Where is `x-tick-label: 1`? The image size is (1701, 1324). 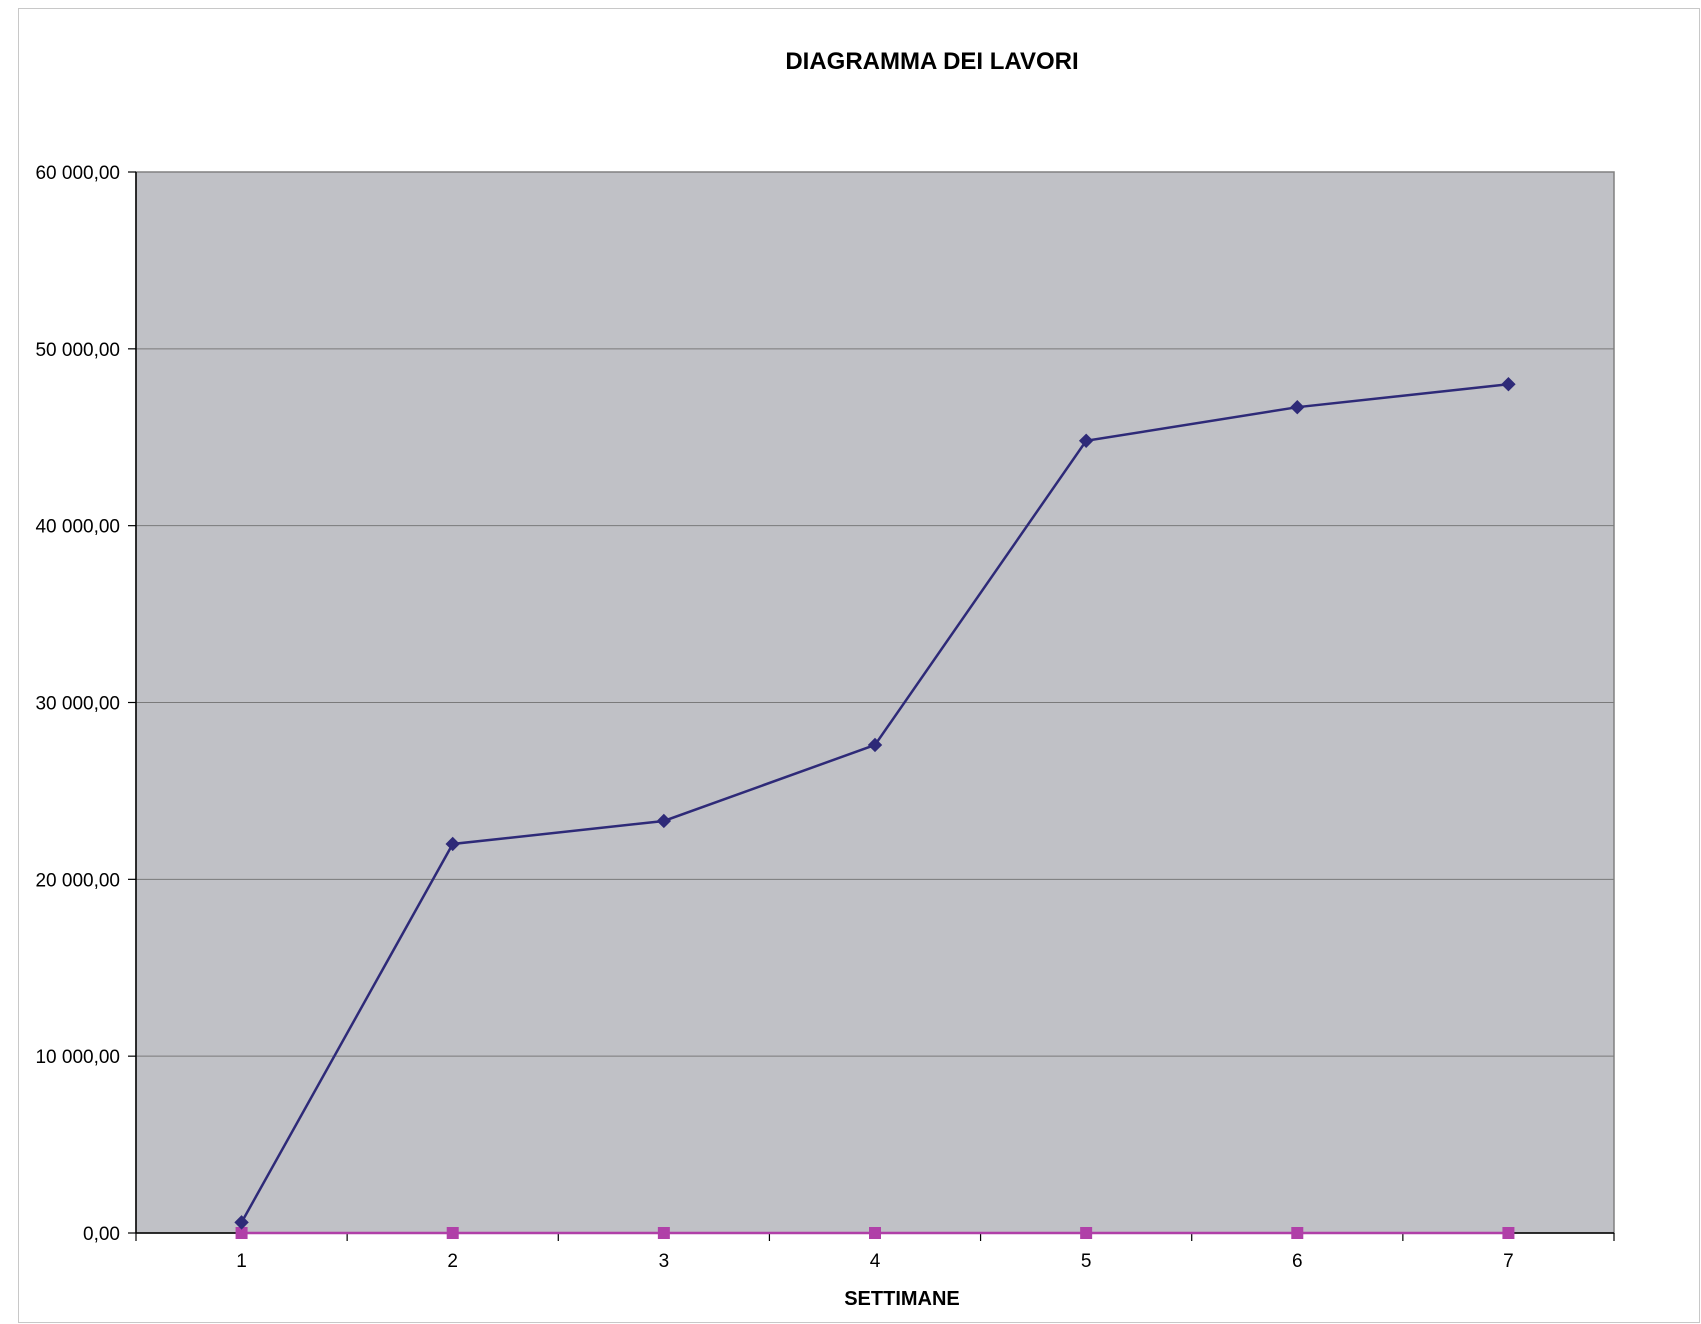 x-tick-label: 1 is located at coordinates (241, 1261).